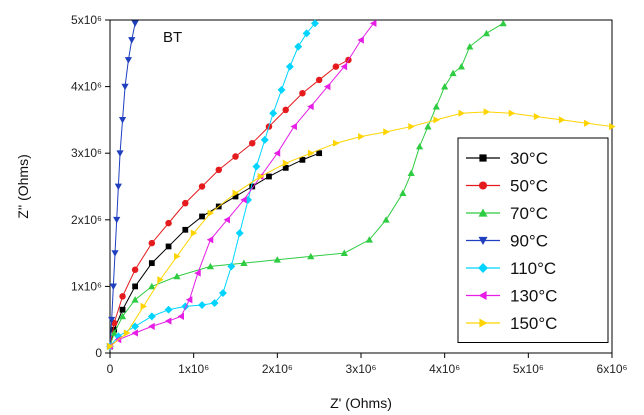  I want to click on legend-label: 50°C, so click(529, 186).